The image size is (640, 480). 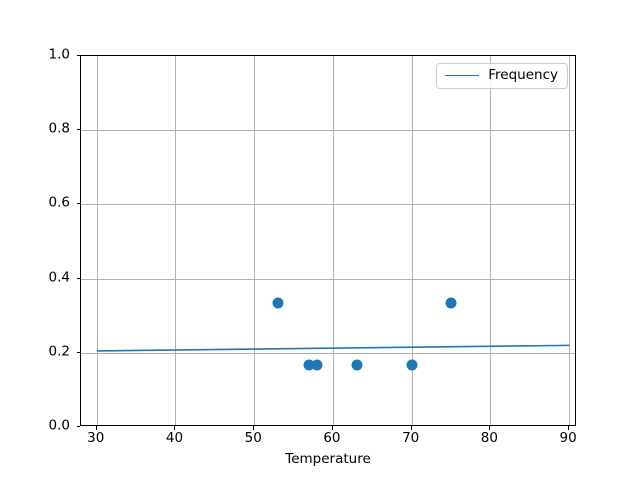 I want to click on trend-line-frequency, so click(x=333, y=348).